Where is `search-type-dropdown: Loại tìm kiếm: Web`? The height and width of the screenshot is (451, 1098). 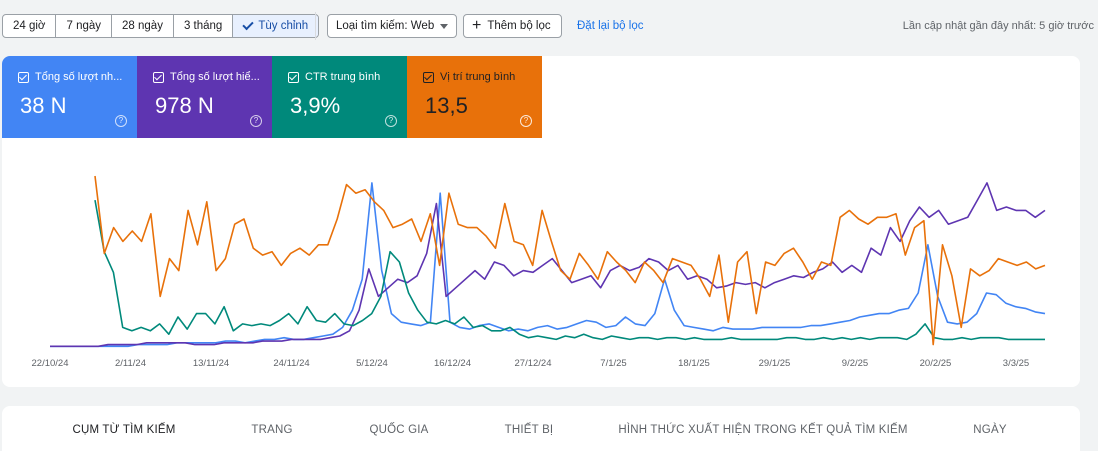
search-type-dropdown: Loại tìm kiếm: Web is located at coordinates (392, 26).